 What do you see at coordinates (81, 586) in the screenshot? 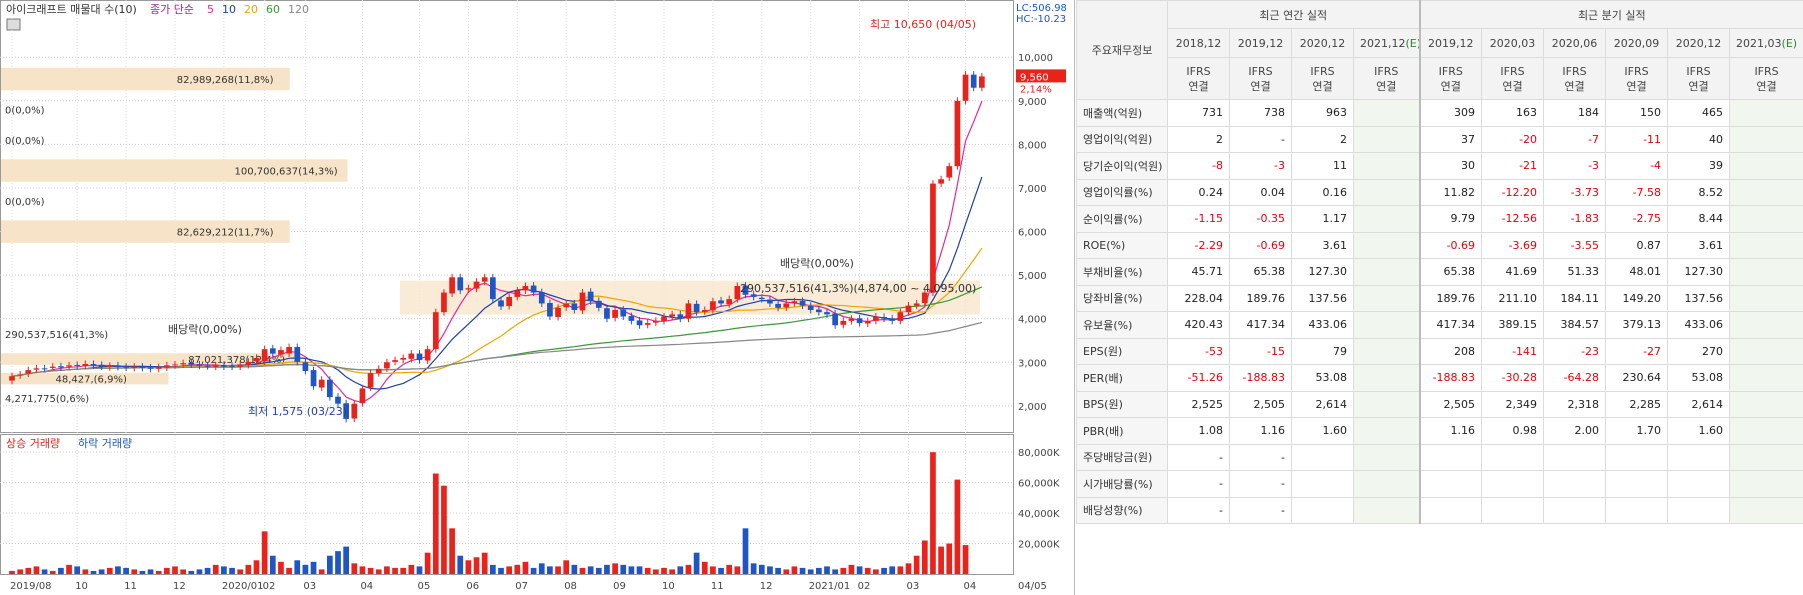
I see `time-tick-label: 10` at bounding box center [81, 586].